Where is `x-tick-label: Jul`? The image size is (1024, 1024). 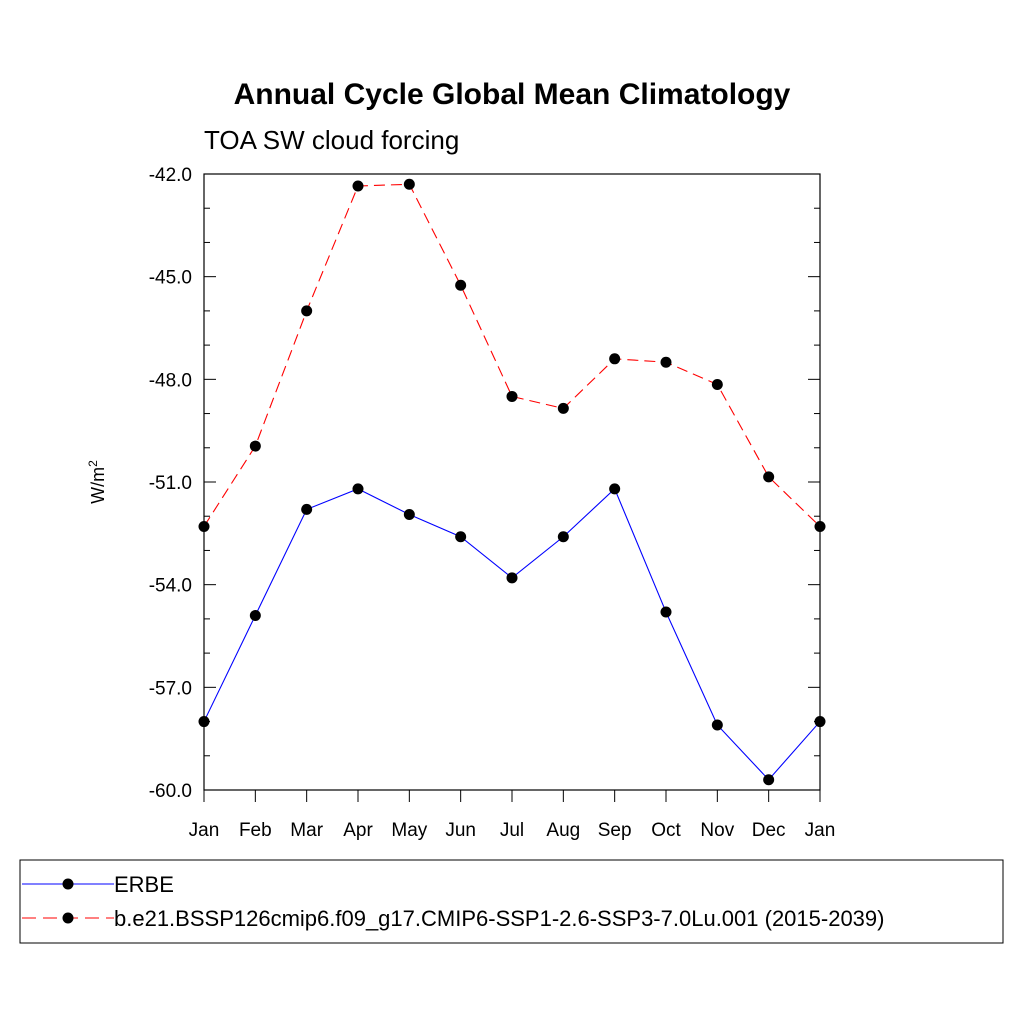 x-tick-label: Jul is located at coordinates (512, 830).